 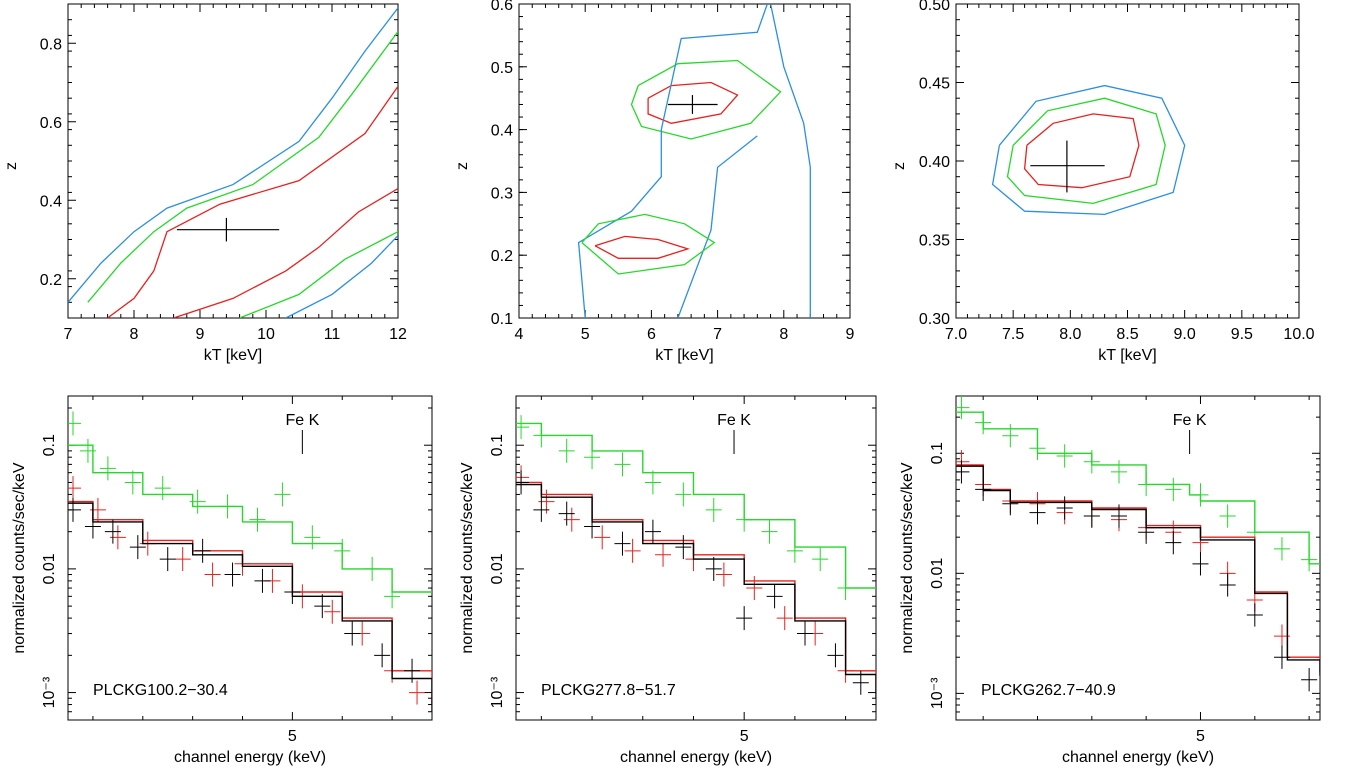 What do you see at coordinates (160, 690) in the screenshot?
I see `cluster-name: PLCKG100.2−30.4` at bounding box center [160, 690].